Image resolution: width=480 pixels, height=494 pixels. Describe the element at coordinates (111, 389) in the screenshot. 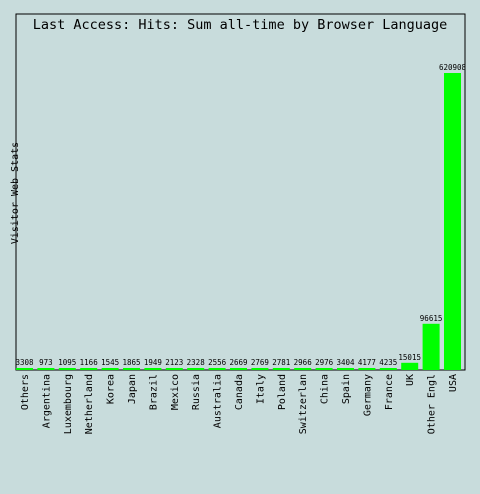

I see `tick-label-4: Korea` at that location.